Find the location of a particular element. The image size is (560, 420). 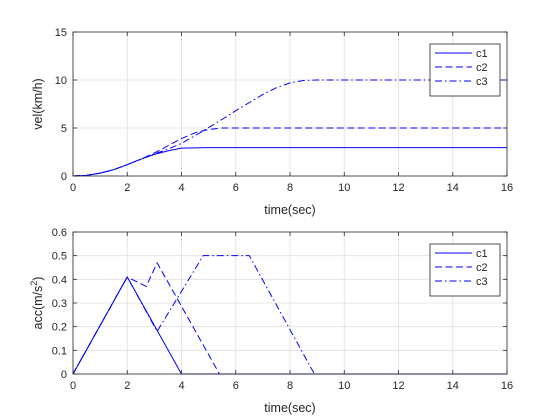

vel-xtick-label: 2 is located at coordinates (127, 188).